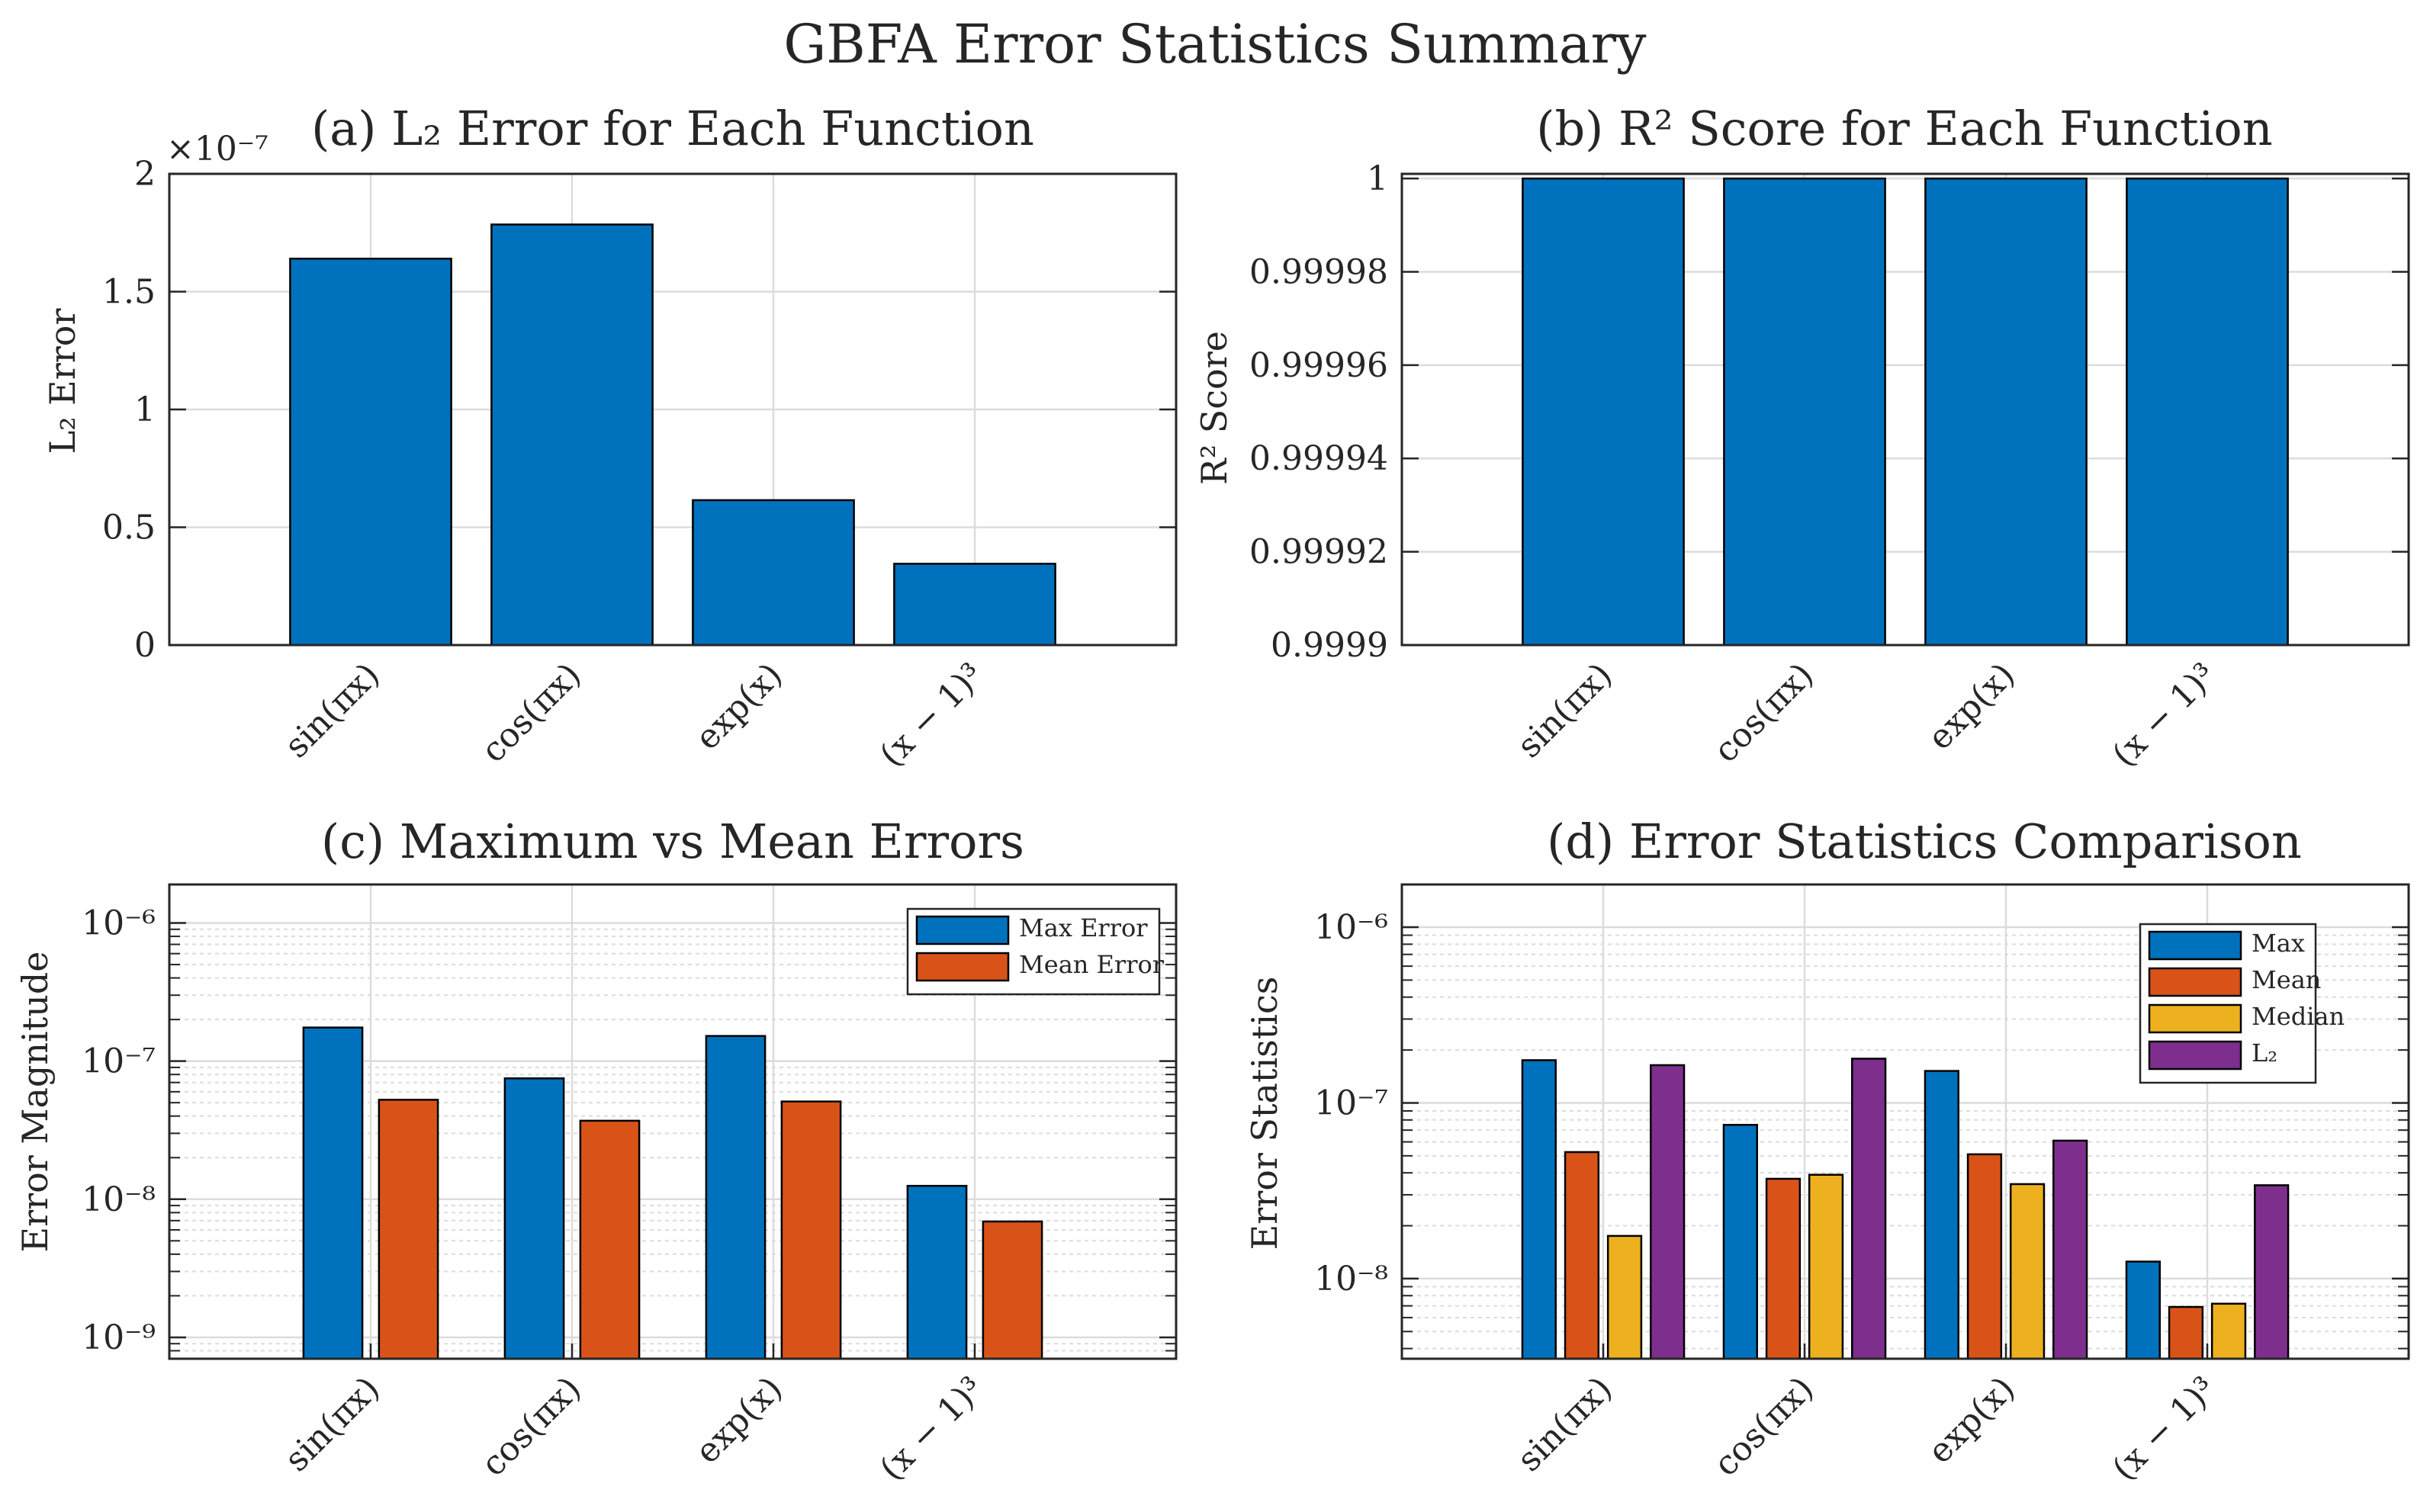 Image resolution: width=2430 pixels, height=1512 pixels. Describe the element at coordinates (1826, 1266) in the screenshot. I see `bar-d-s2-c1` at that location.